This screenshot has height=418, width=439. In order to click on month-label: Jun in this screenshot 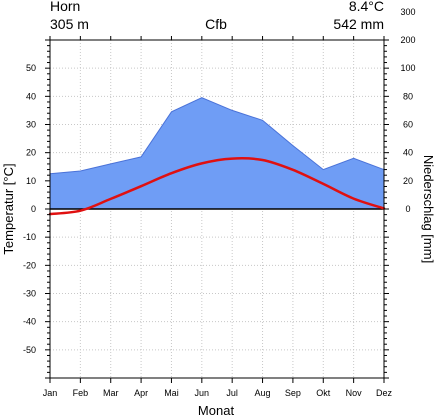, I will do `click(202, 393)`.